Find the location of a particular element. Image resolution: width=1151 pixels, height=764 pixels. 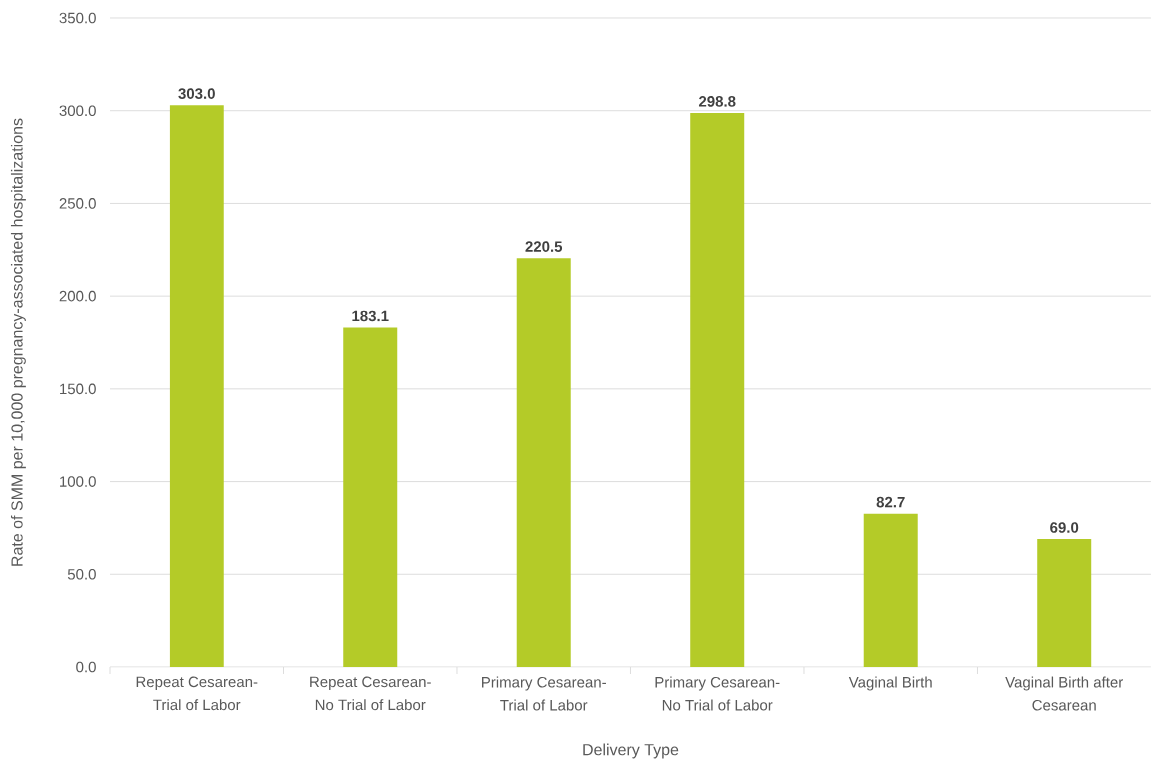

y-tick-label: 100.0 is located at coordinates (78, 481).